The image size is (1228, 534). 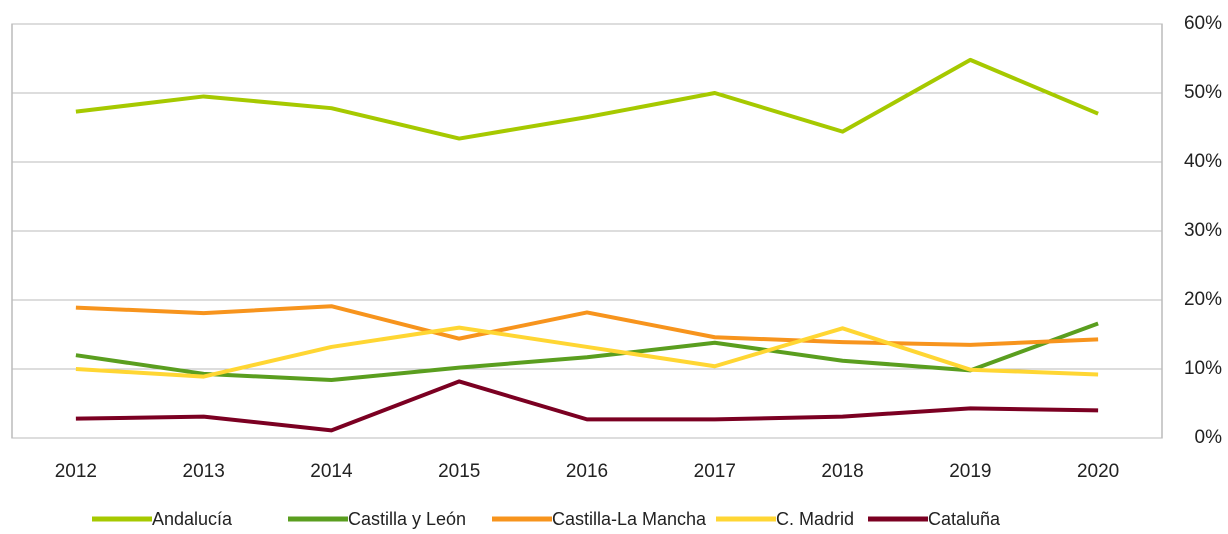 I want to click on y-tick-label: 0%, so click(x=1209, y=437).